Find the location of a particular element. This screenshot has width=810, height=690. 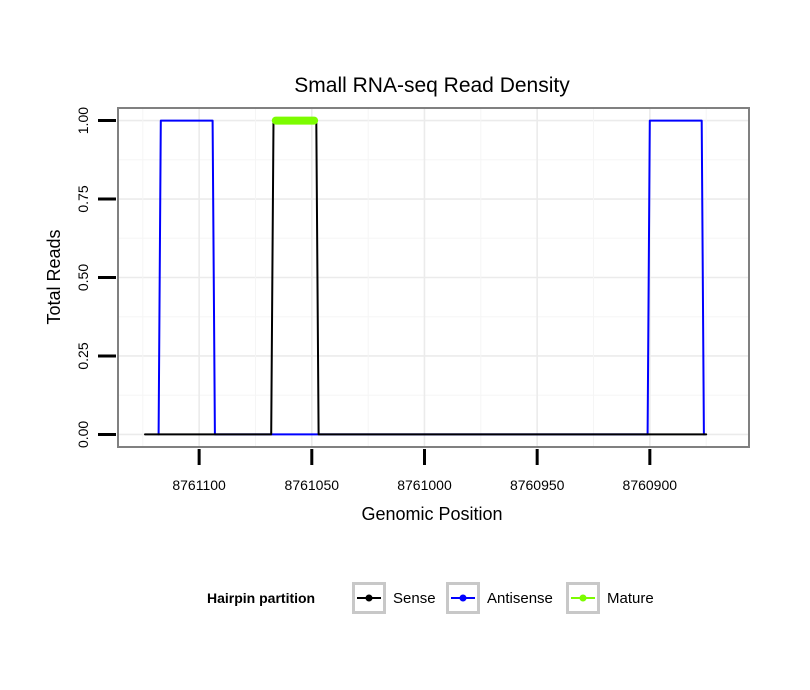

legend-label: Mature is located at coordinates (630, 598).